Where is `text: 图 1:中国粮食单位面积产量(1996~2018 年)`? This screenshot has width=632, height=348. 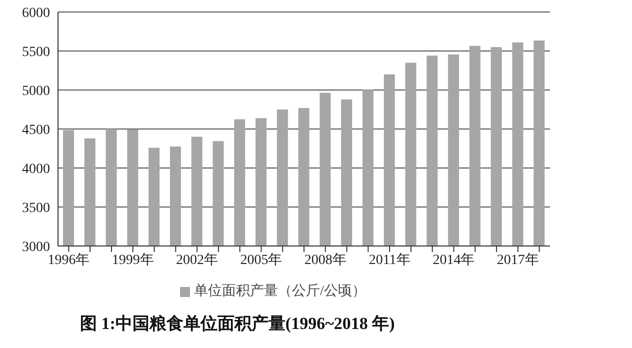 text: 图 1:中国粮食单位面积产量(1996~2018 年) is located at coordinates (237, 324).